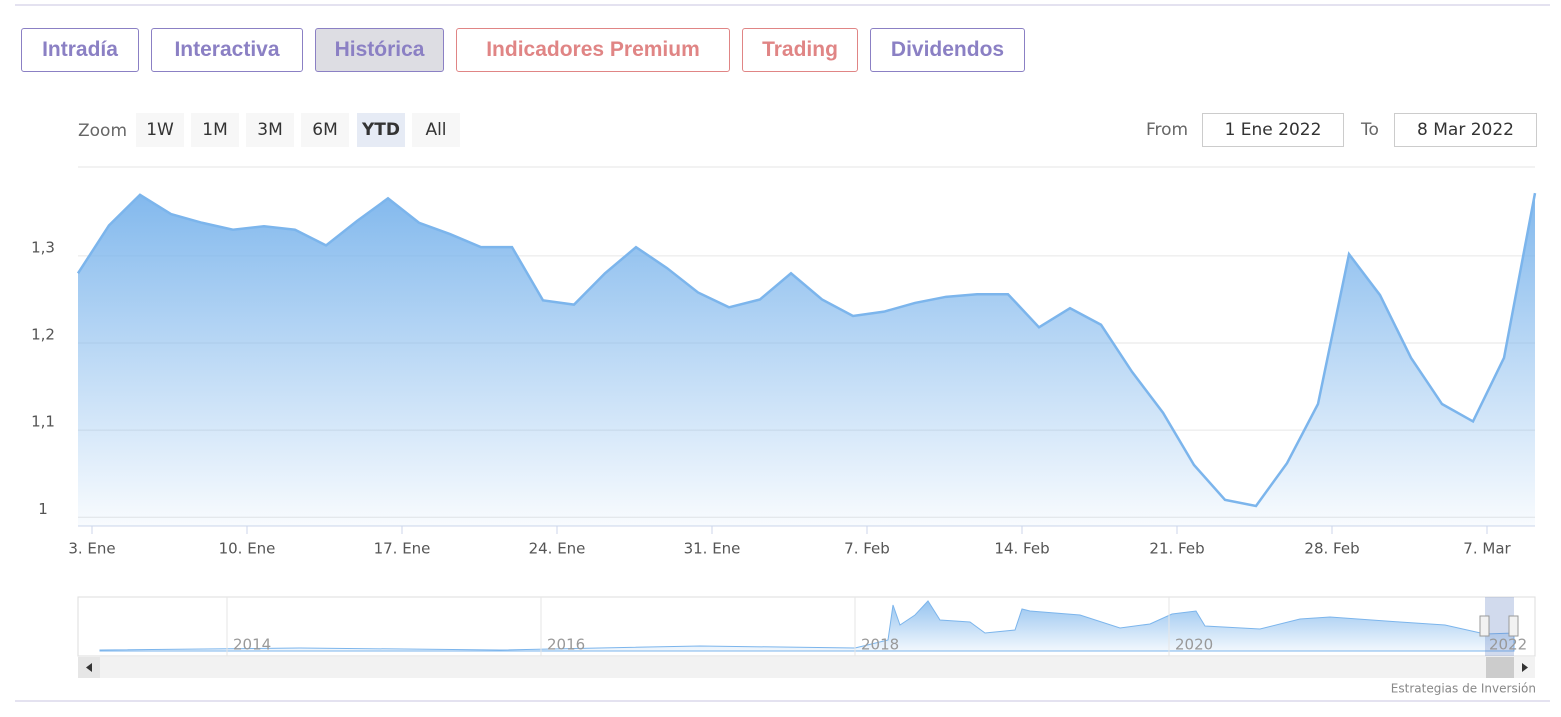 This screenshot has height=717, width=1561. I want to click on x-tick-label: 3. Ene, so click(91, 549).